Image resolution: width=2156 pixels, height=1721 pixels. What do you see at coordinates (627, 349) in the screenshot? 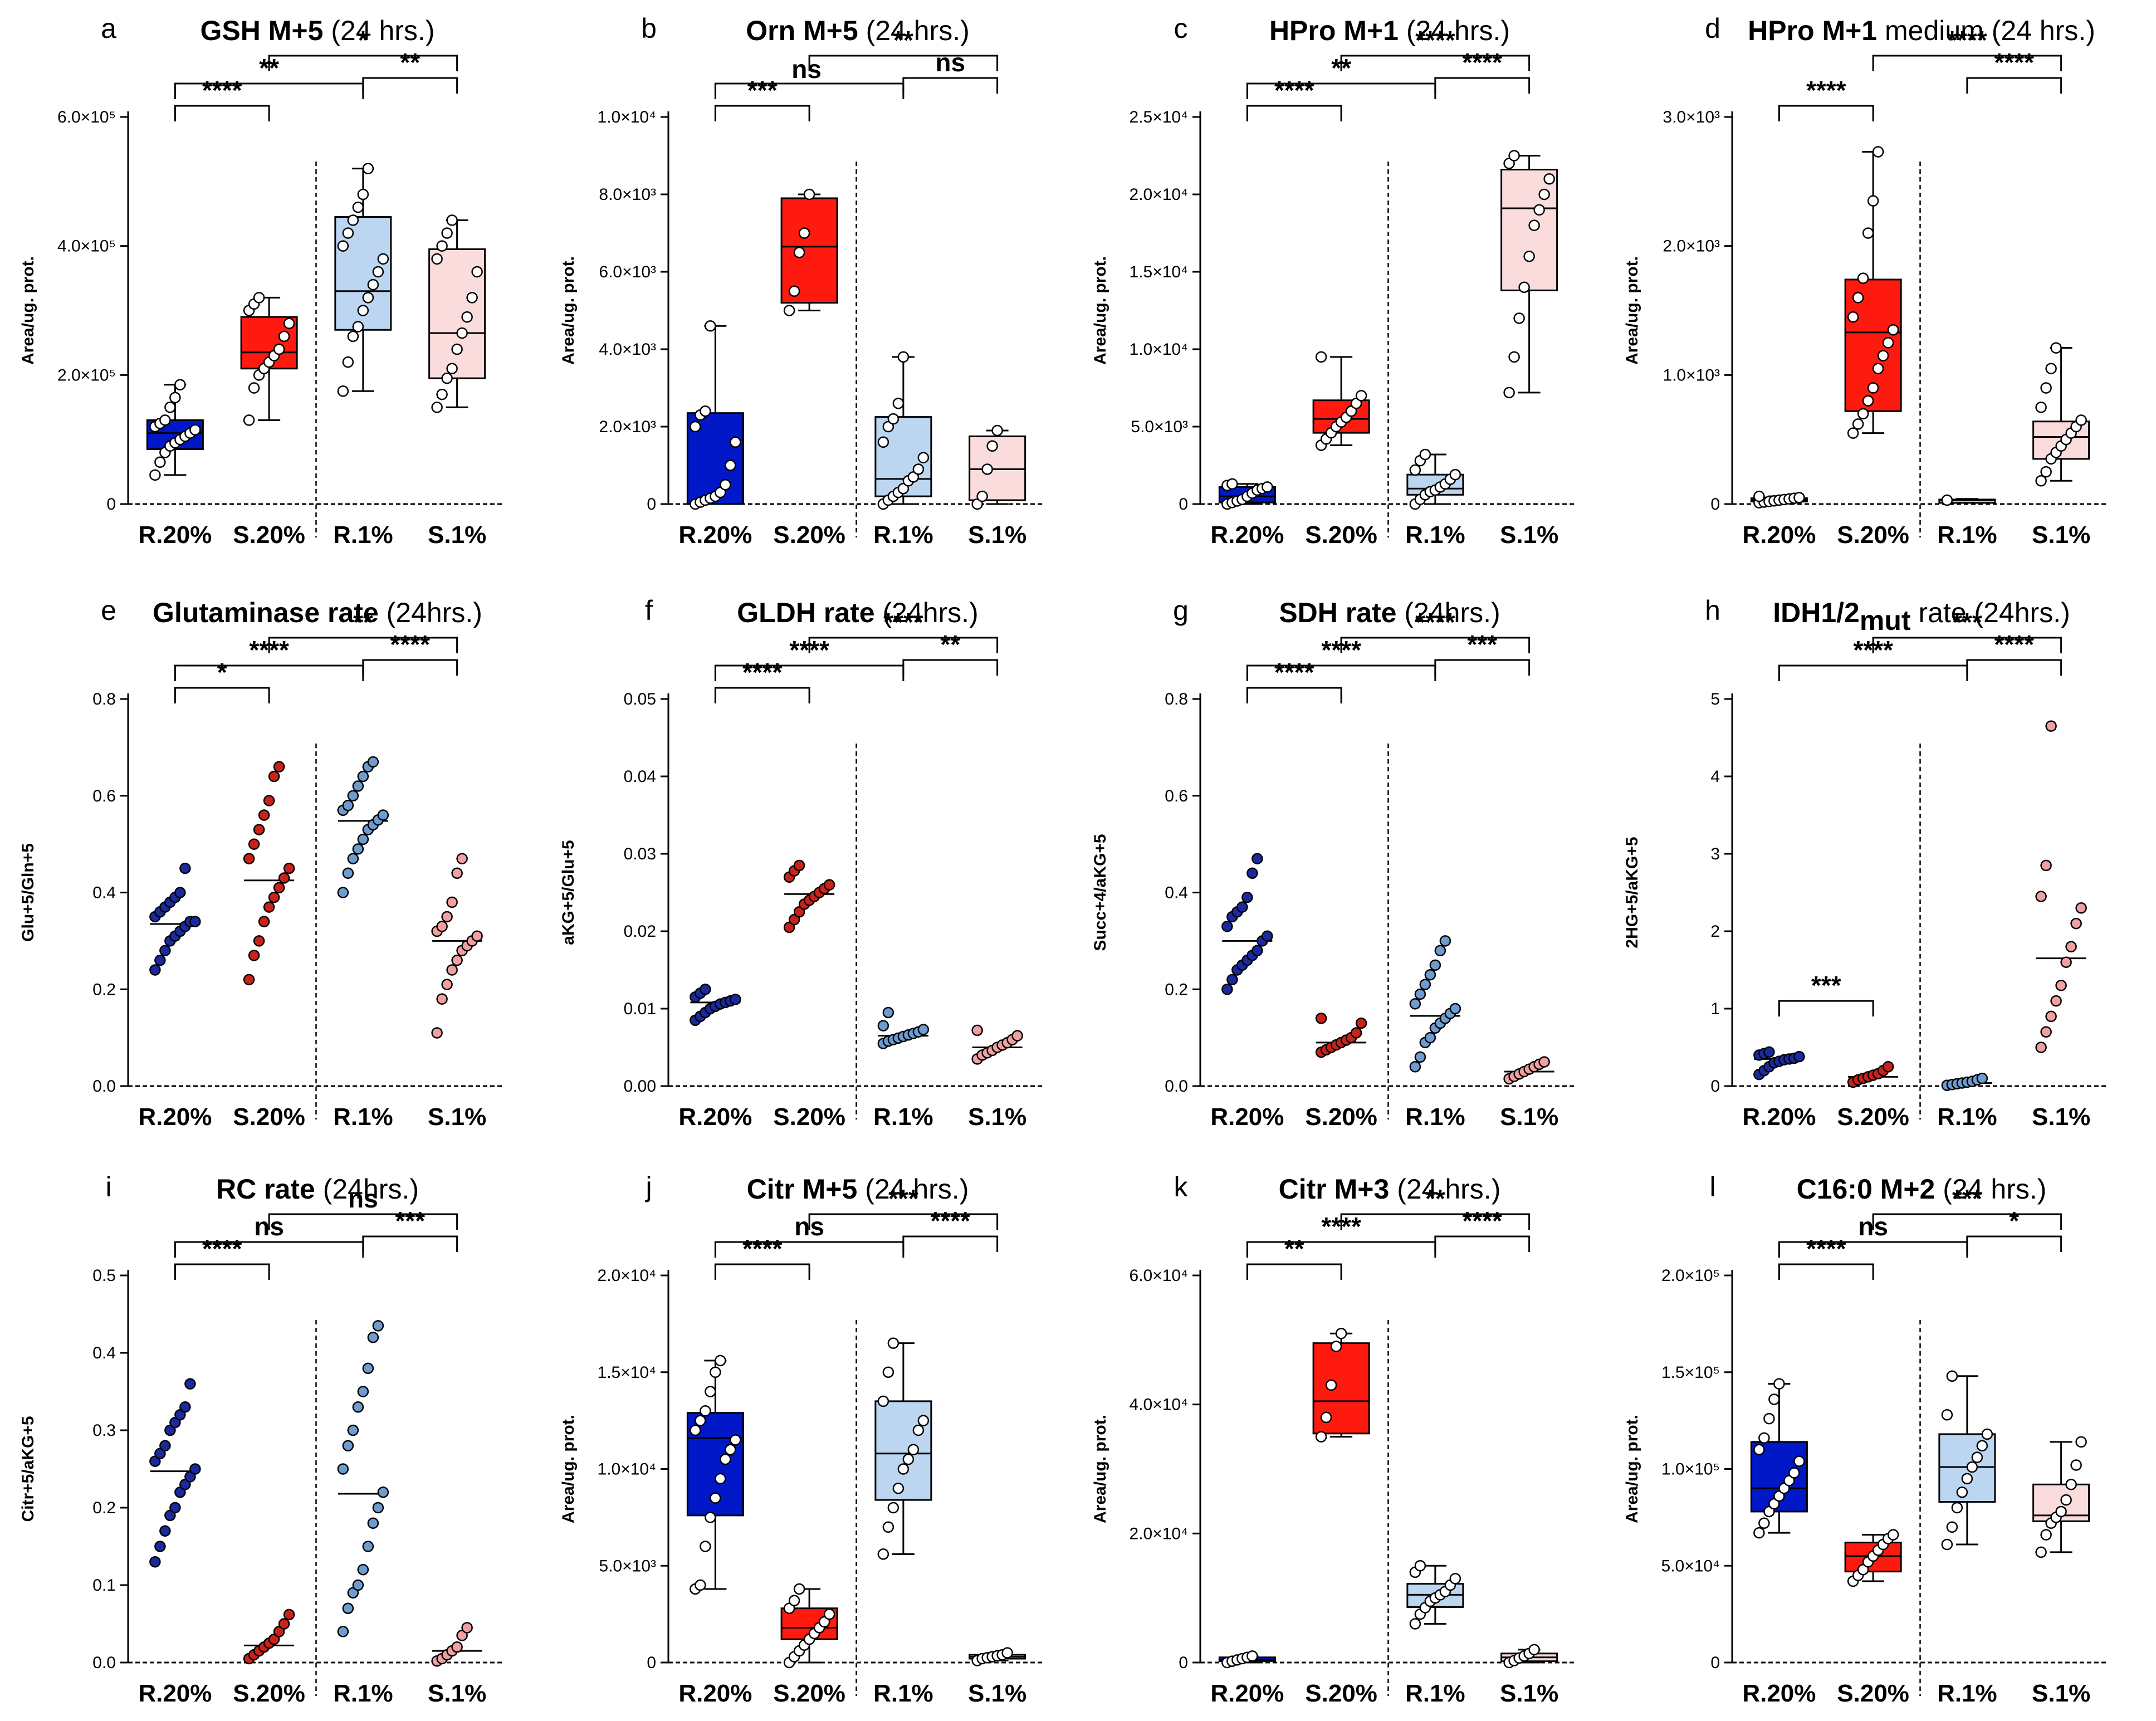
I see `y-tick-label: 4.0×10³` at bounding box center [627, 349].